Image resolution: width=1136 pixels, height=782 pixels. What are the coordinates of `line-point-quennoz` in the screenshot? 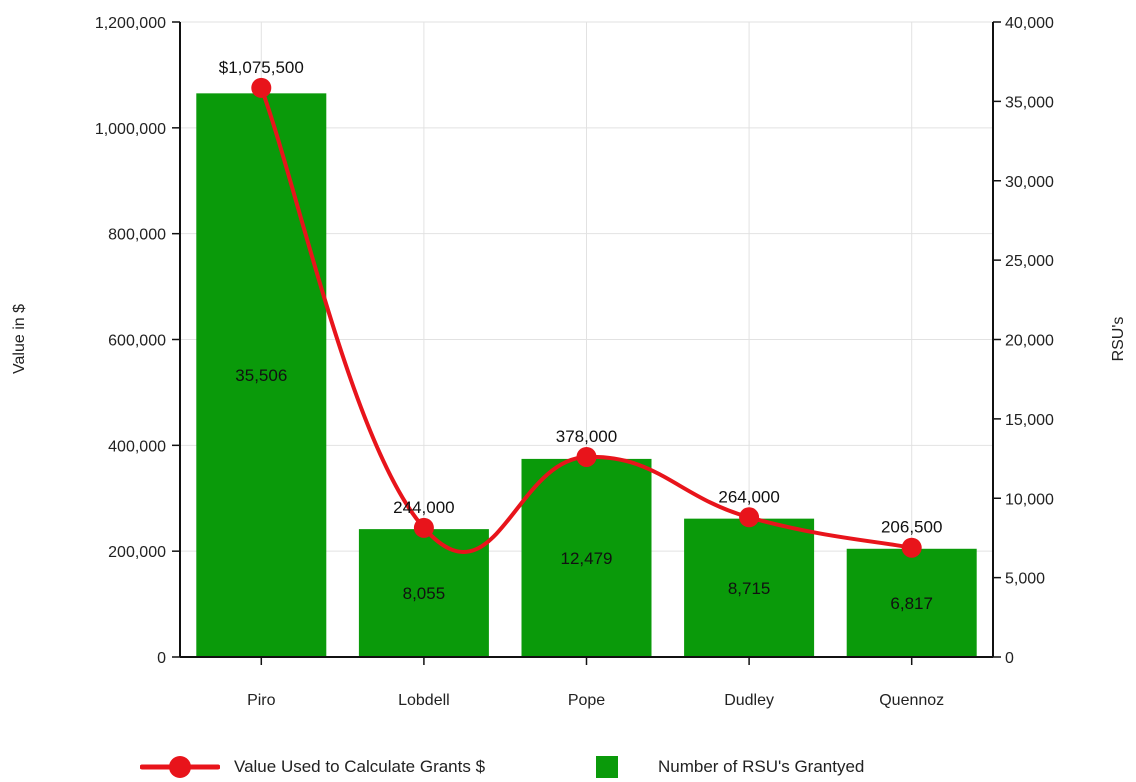 It's located at (911, 547).